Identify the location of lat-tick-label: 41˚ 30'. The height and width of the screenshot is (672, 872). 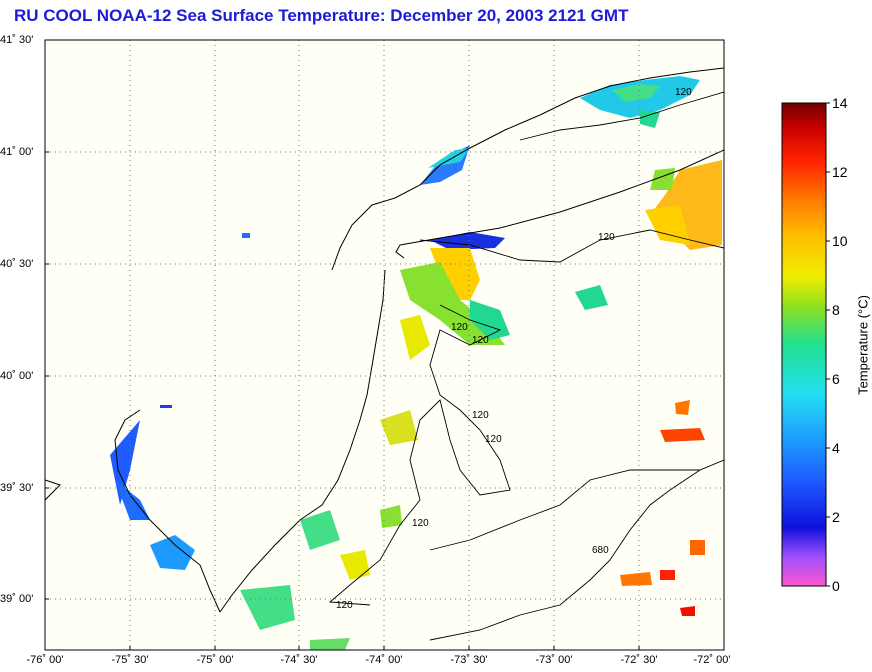
(17, 40).